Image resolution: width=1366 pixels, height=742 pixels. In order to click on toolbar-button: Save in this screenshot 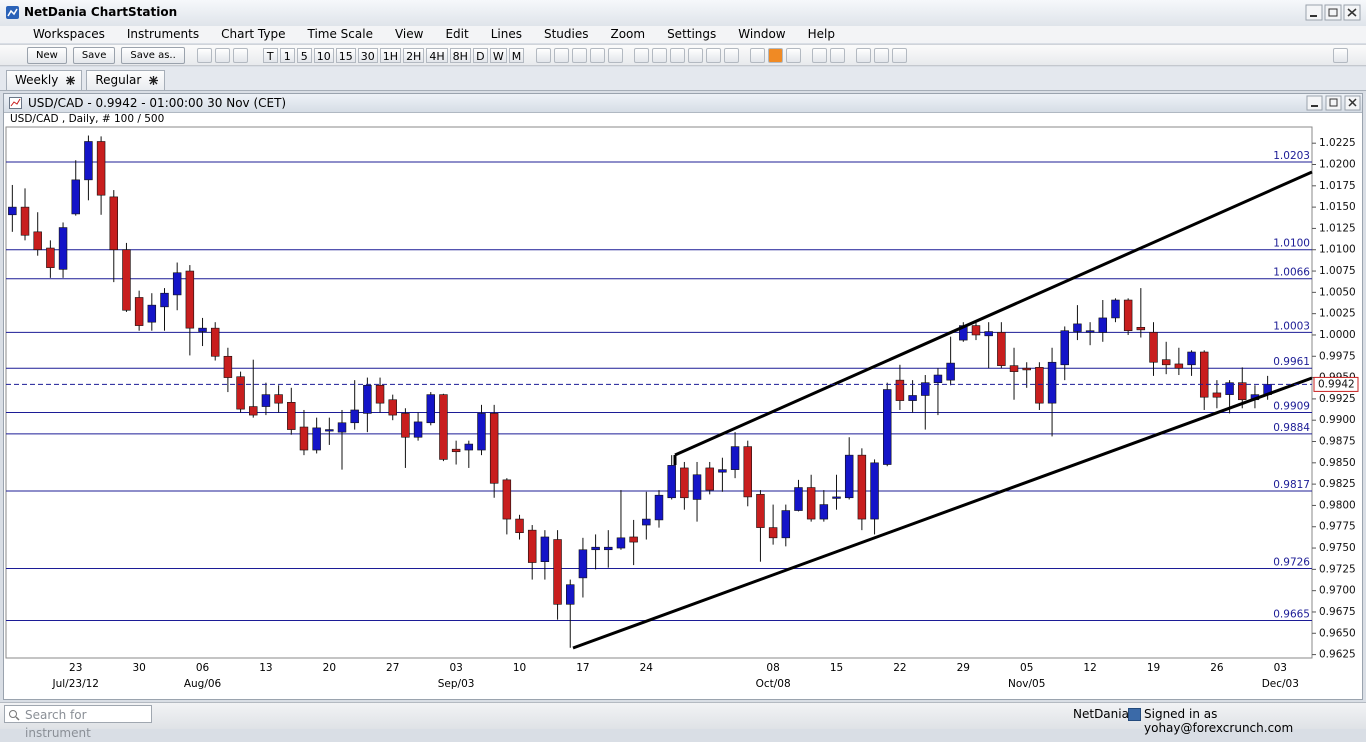, I will do `click(94, 55)`.